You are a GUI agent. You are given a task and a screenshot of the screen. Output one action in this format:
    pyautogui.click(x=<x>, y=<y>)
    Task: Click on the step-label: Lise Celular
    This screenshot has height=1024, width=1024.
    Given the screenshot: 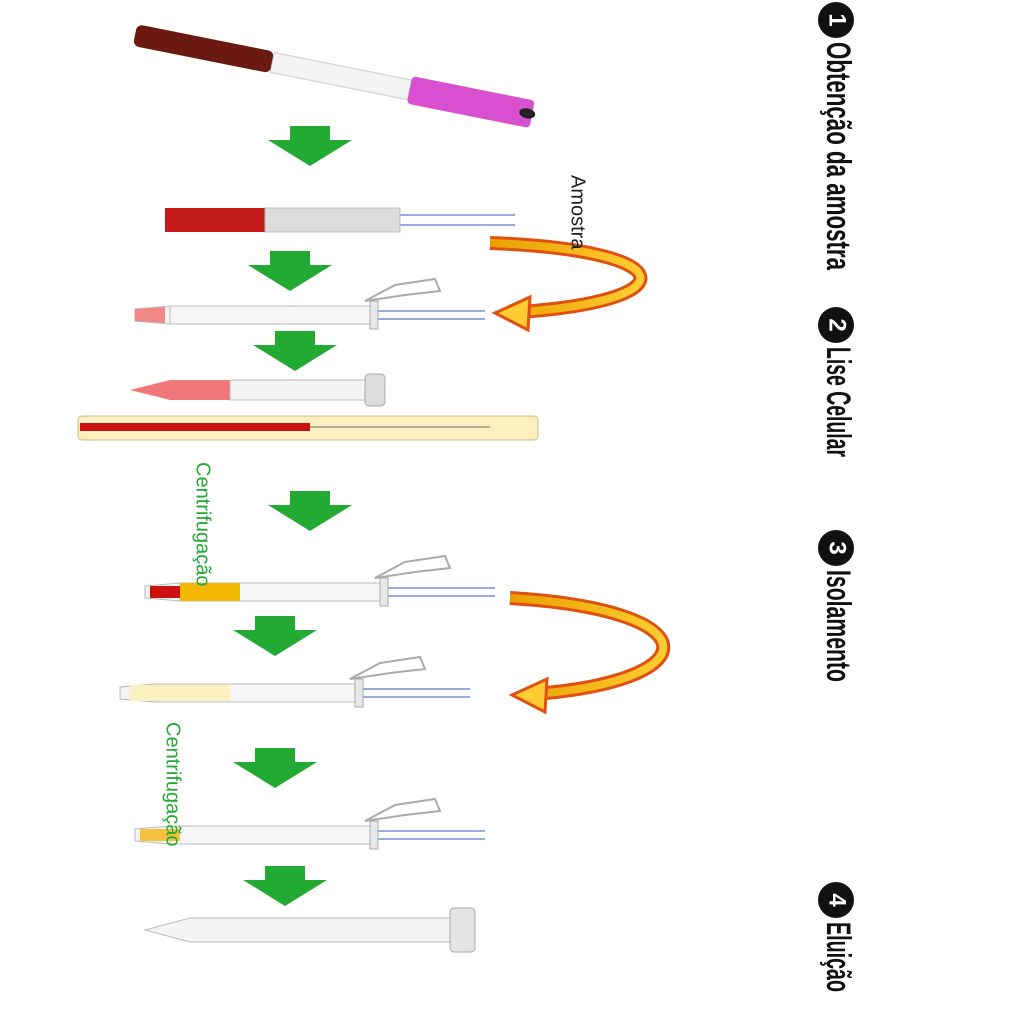 What is the action you would take?
    pyautogui.click(x=838, y=402)
    